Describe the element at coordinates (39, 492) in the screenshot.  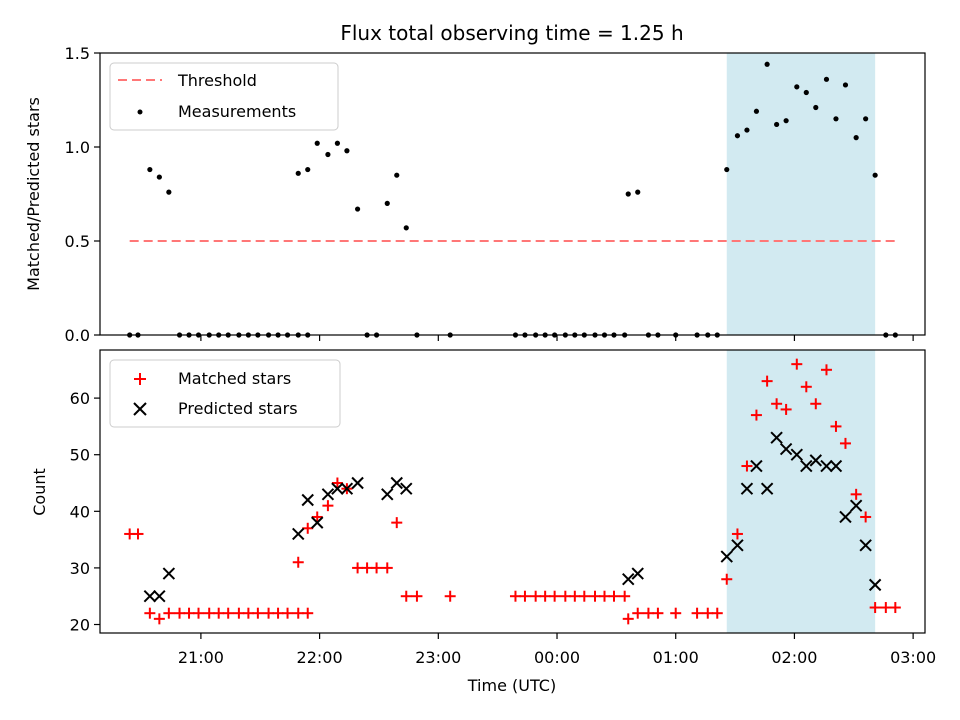
I see `y-axis-label: Count` at that location.